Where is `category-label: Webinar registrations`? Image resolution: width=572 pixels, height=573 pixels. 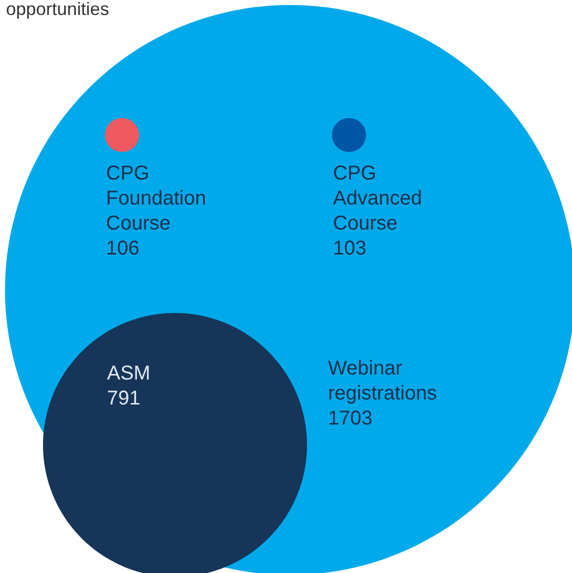 category-label: Webinar registrations is located at coordinates (382, 381).